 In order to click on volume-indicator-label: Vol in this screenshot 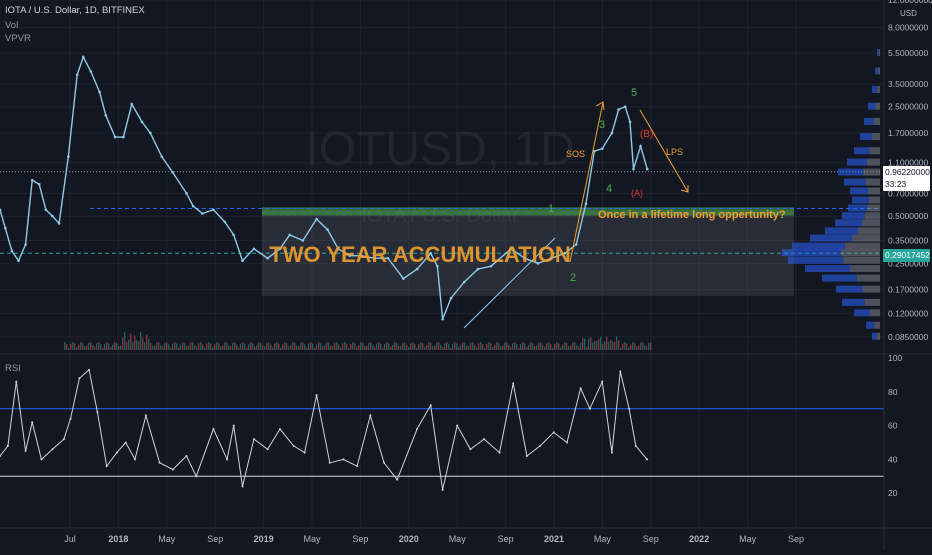, I will do `click(12, 25)`.